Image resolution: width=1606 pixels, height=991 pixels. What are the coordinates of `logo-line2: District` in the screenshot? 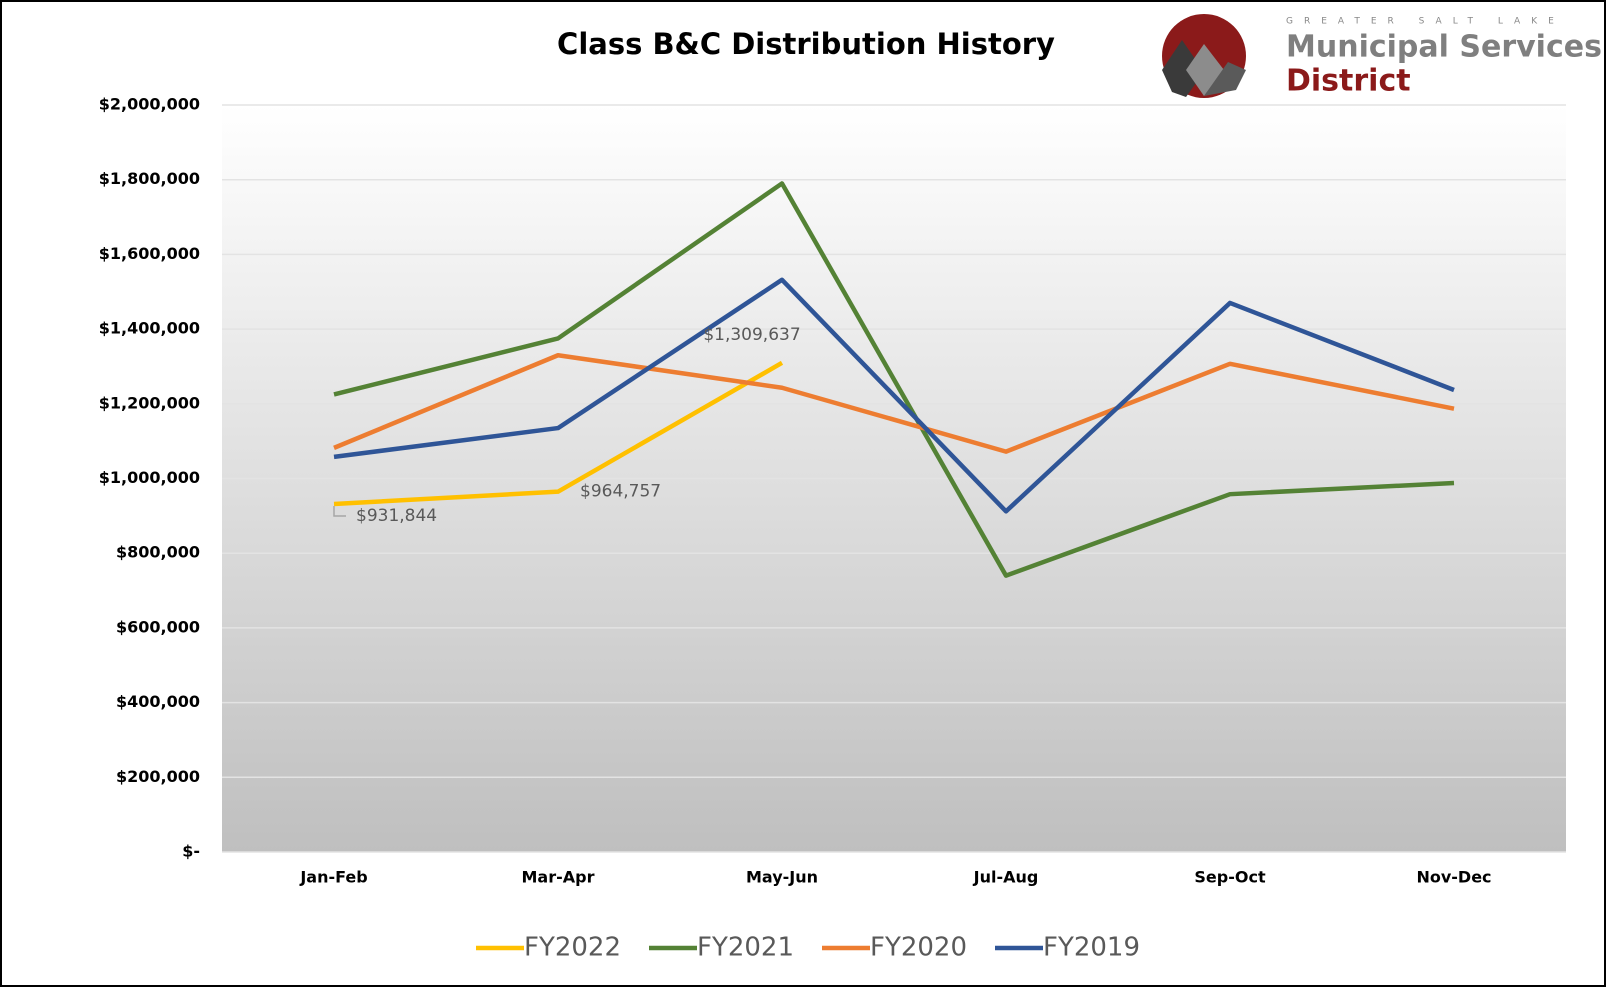 It's located at (1348, 81).